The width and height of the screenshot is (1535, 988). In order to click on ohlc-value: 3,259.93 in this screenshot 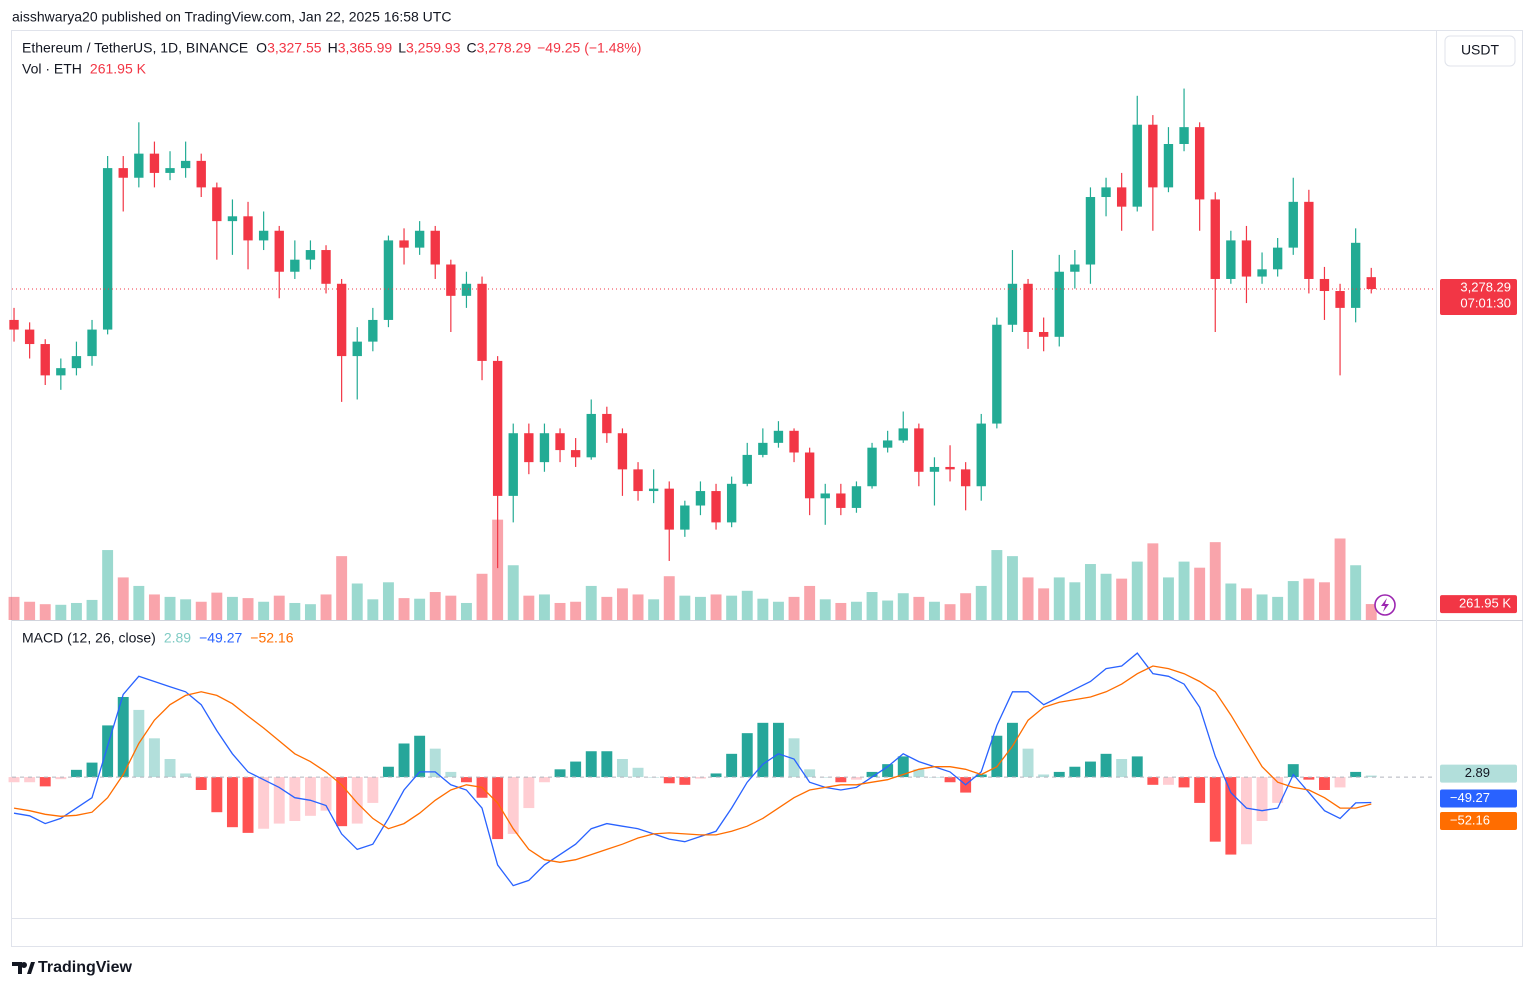, I will do `click(433, 48)`.